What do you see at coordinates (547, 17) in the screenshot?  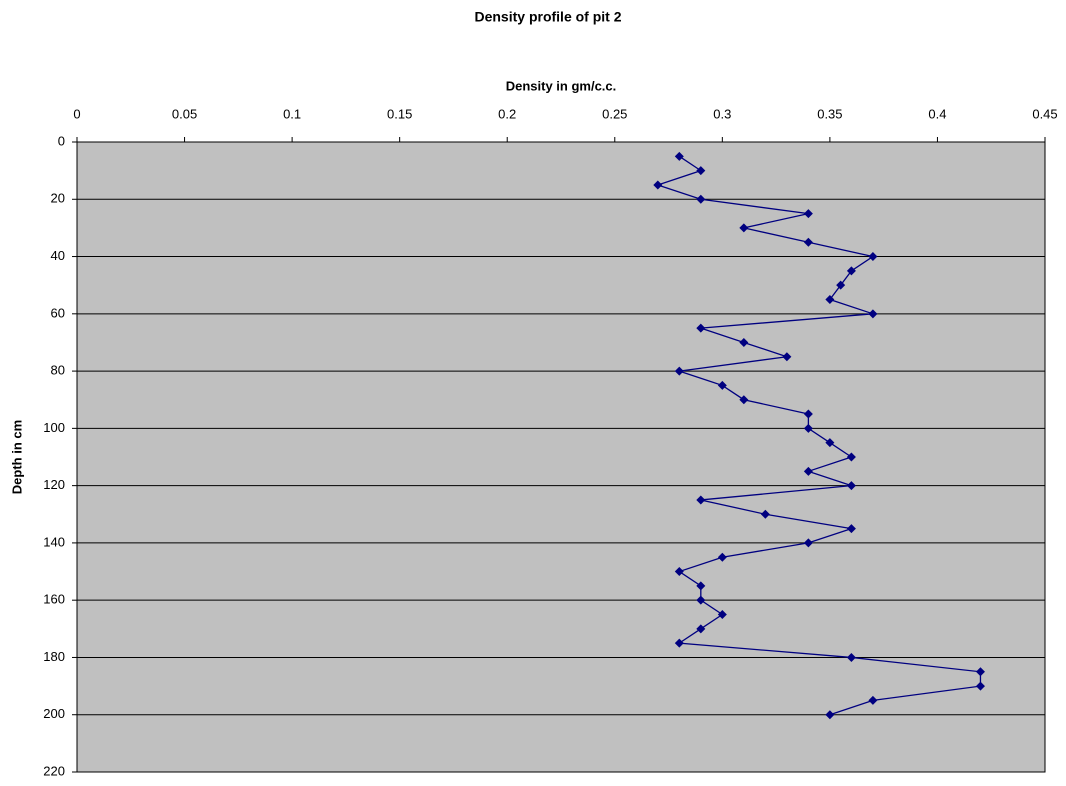 I see `chart-title: Density profile of pit 2` at bounding box center [547, 17].